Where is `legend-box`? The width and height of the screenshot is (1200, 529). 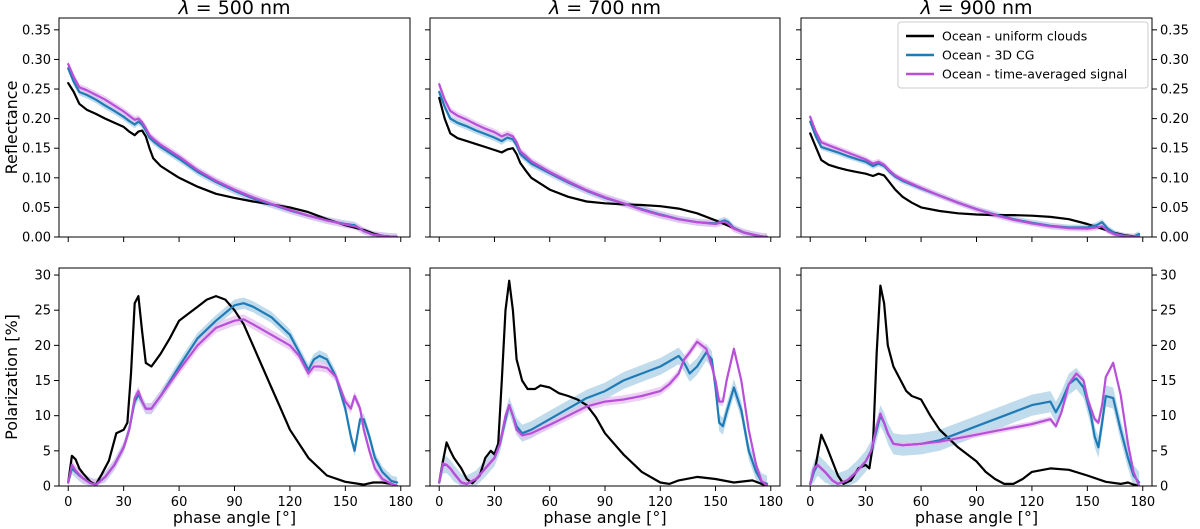 legend-box is located at coordinates (1023, 55).